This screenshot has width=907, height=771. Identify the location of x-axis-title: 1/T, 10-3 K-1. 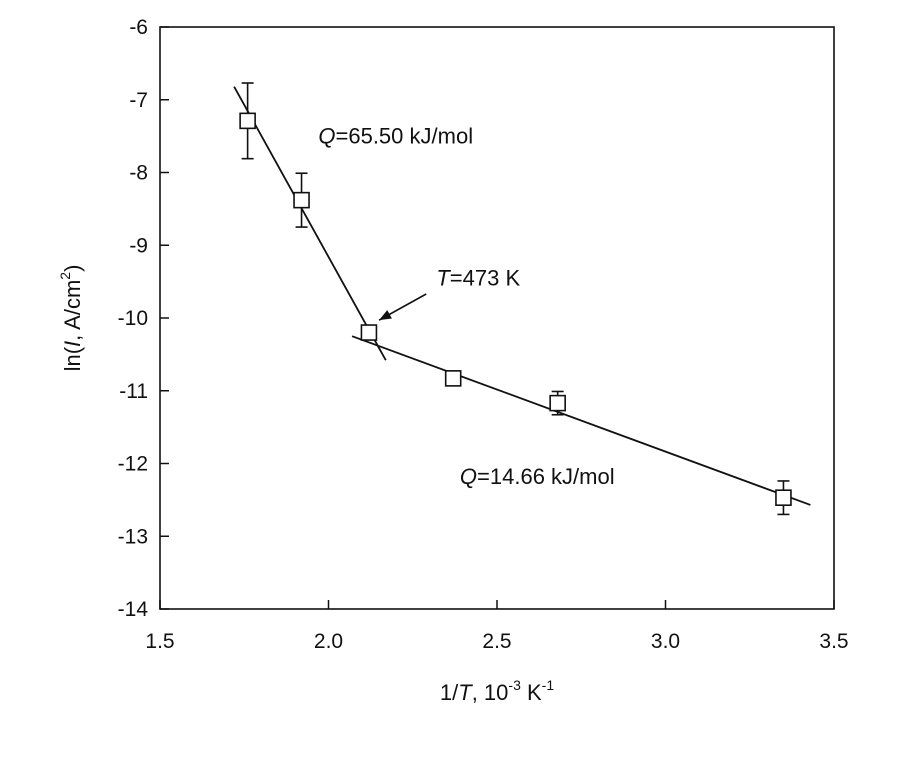
(497, 691).